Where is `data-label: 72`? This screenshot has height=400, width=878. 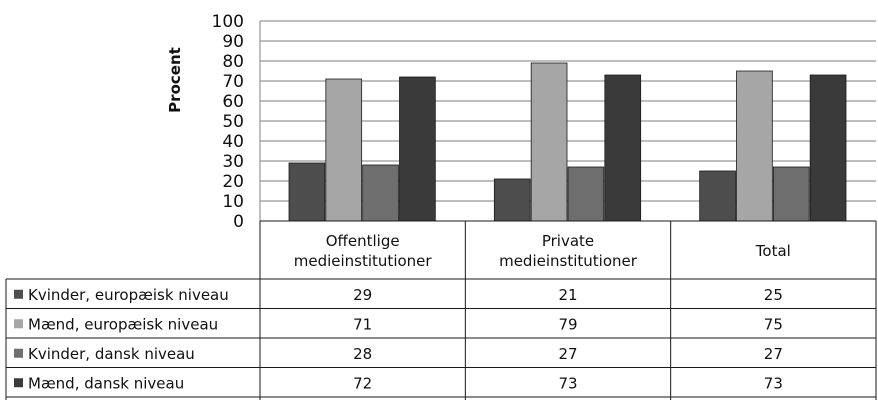
data-label: 72 is located at coordinates (362, 383).